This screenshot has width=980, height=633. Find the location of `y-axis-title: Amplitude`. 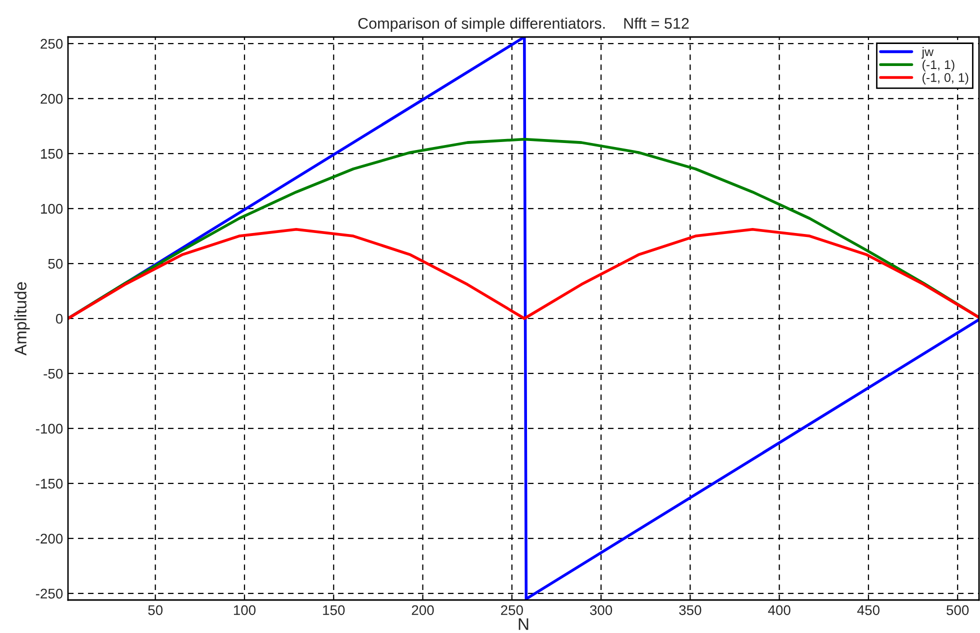

y-axis-title: Amplitude is located at coordinates (22, 319).